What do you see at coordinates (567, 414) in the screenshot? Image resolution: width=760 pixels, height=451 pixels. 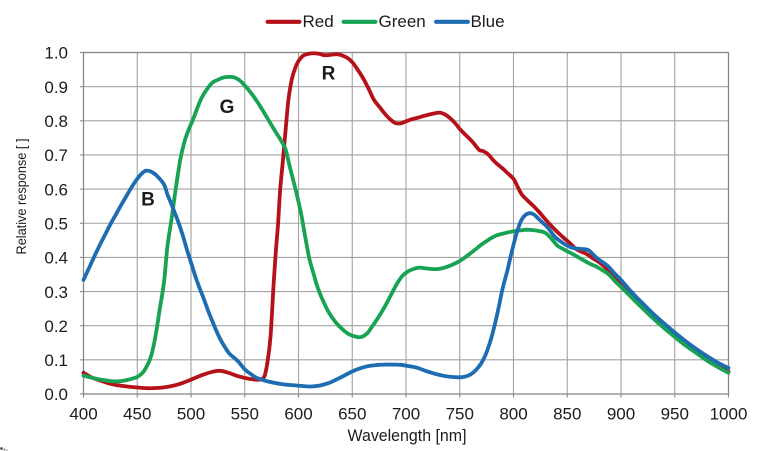 I see `svg-text: 850` at bounding box center [567, 414].